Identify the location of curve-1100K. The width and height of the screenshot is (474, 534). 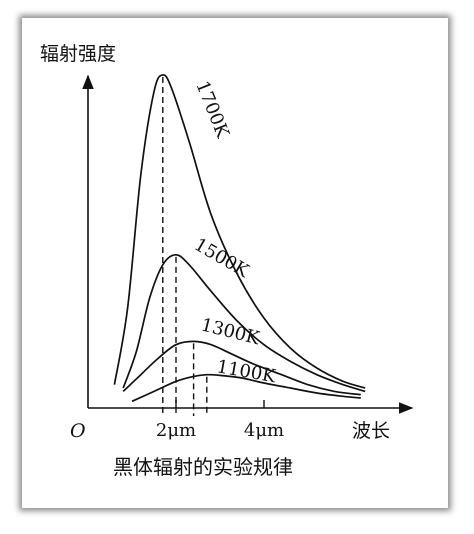
(246, 388).